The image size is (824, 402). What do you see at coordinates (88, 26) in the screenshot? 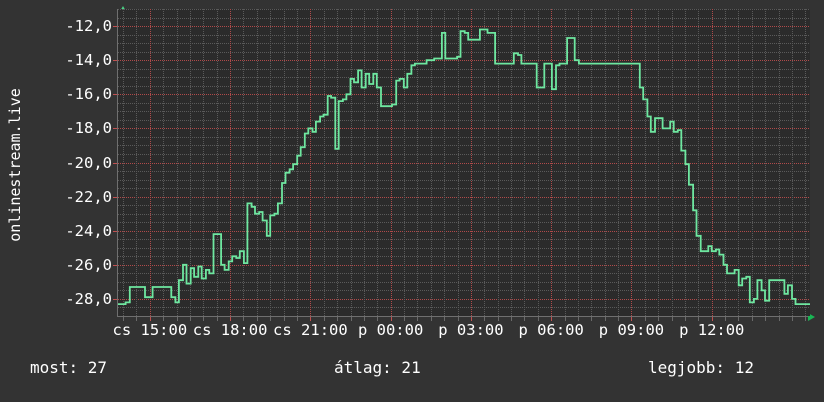
I see `y-tick-label: -12,0` at bounding box center [88, 26].